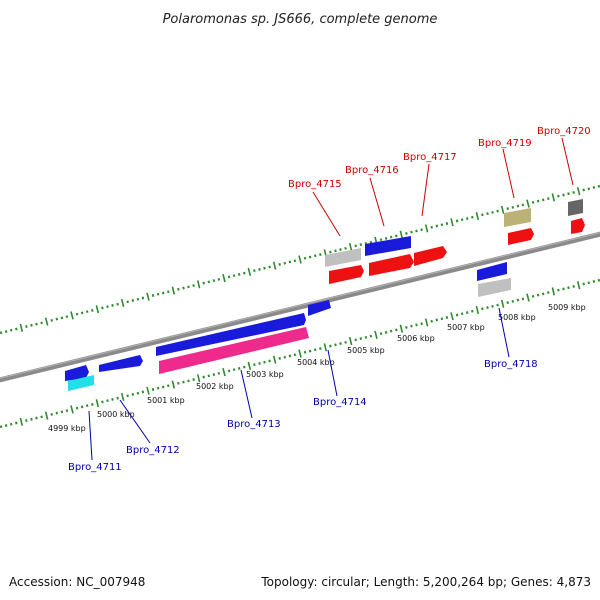 The width and height of the screenshot is (600, 600). I want to click on gene-label-bpro-4716: Bpro_4716, so click(372, 170).